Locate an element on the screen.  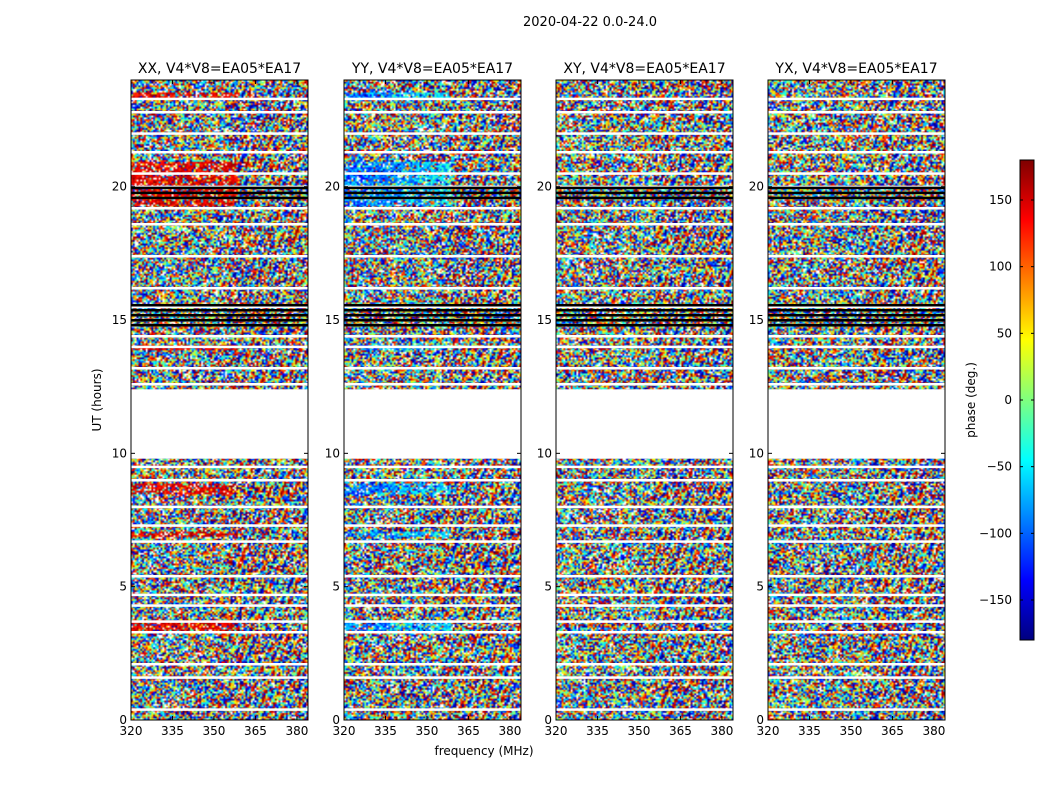
y-tick-label: 20 is located at coordinates (332, 187).